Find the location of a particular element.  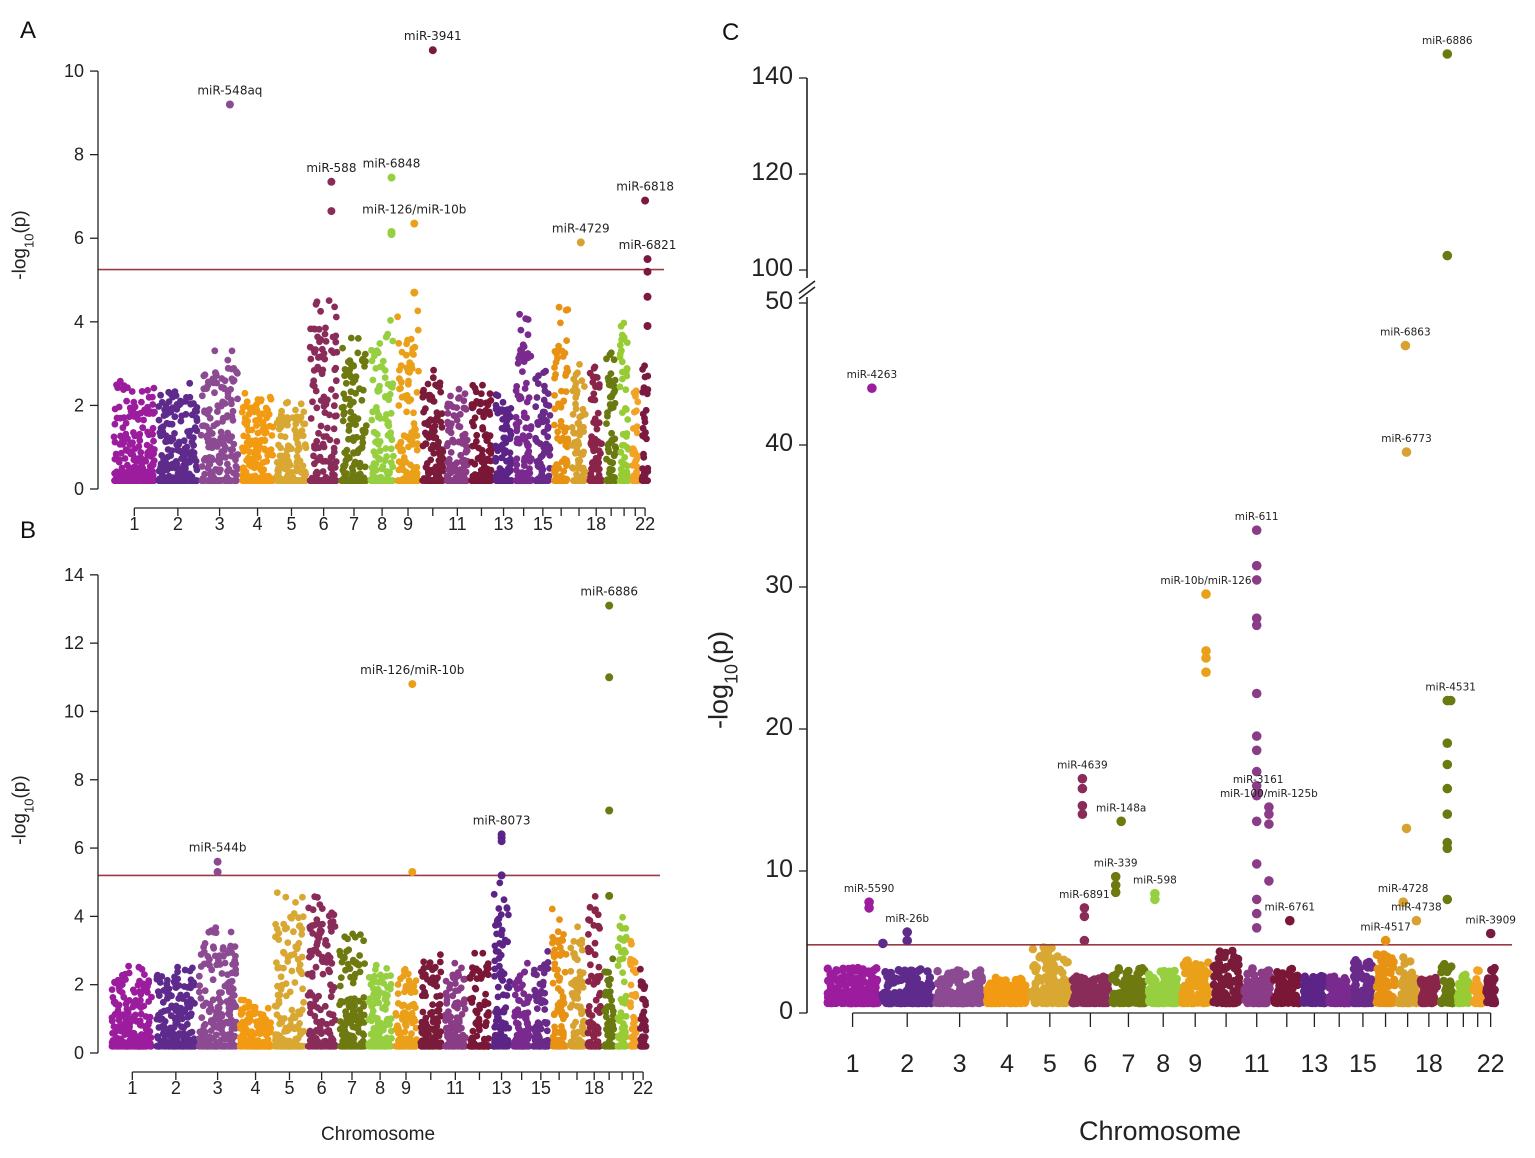

significant-point is located at coordinates (647, 296).